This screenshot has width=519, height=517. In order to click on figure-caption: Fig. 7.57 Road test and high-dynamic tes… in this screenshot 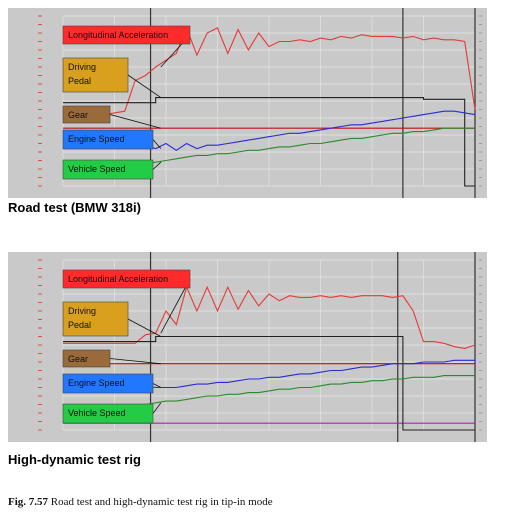, I will do `click(140, 502)`.